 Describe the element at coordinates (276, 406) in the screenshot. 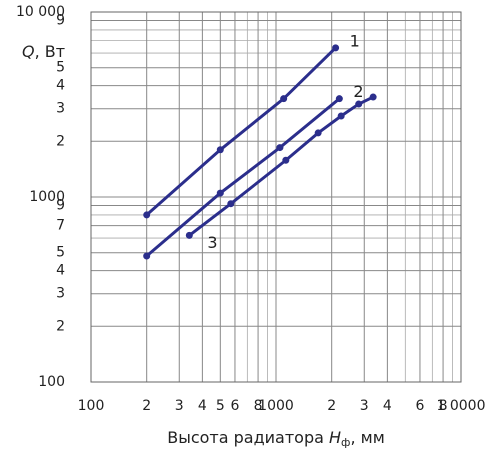

I see `x-tick-label: 1000` at that location.